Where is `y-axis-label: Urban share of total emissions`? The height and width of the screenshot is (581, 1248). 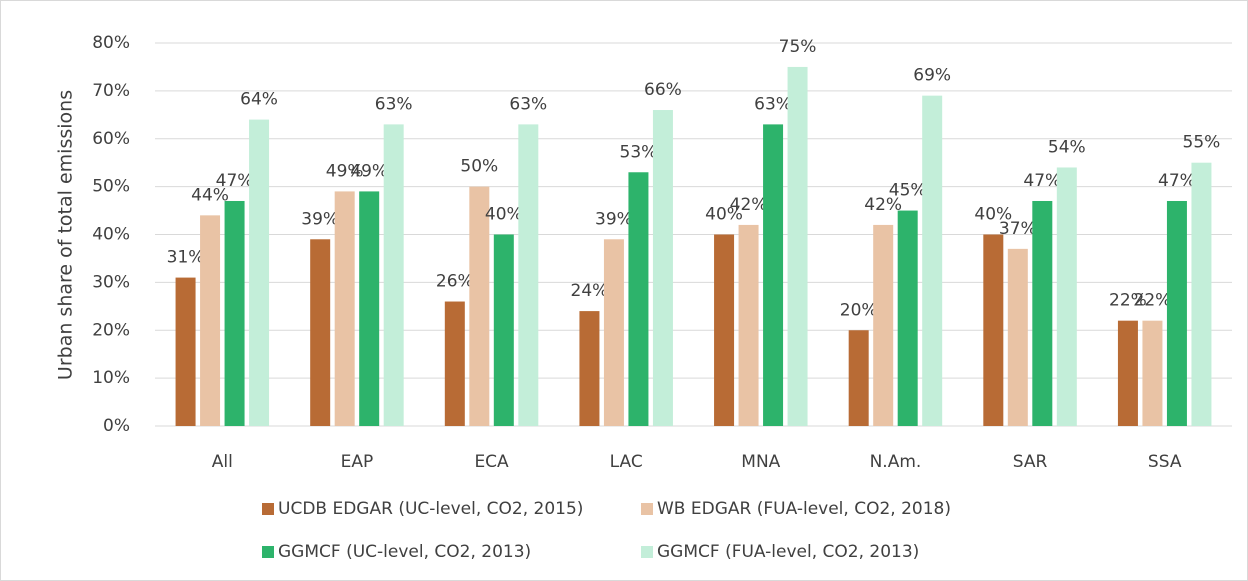 y-axis-label: Urban share of total emissions is located at coordinates (66, 235).